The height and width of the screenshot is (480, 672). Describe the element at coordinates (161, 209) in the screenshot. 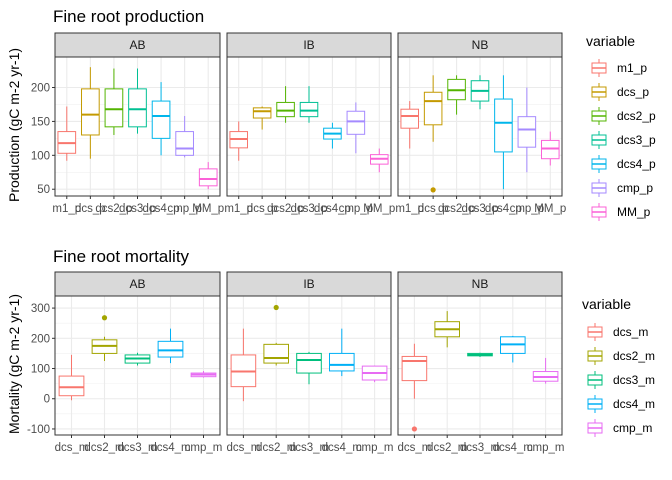

I see `x-tick-label: dcs4_p` at that location.